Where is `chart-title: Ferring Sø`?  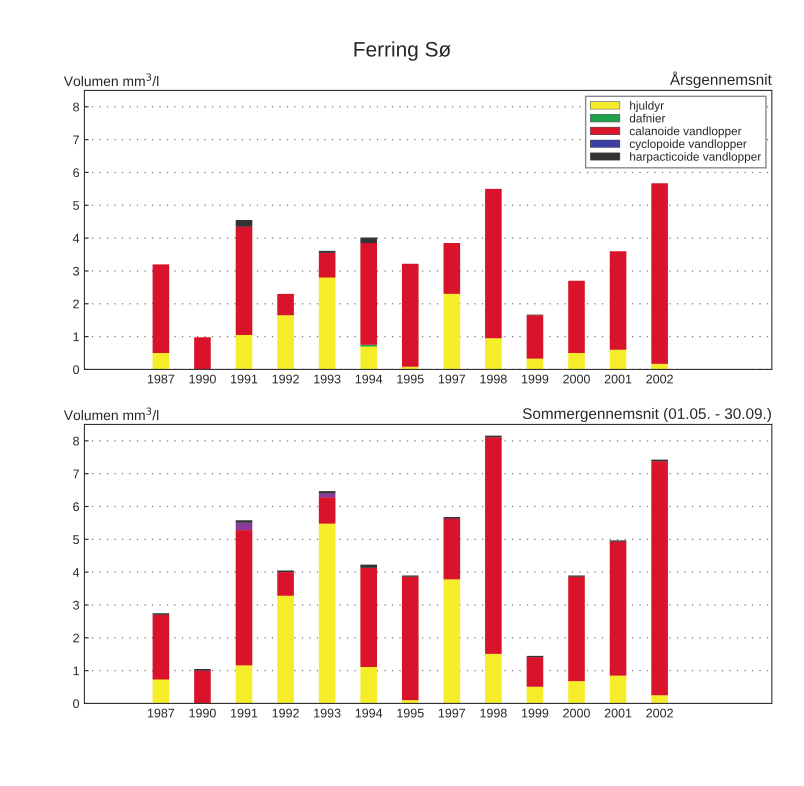
chart-title: Ferring Sø is located at coordinates (402, 51).